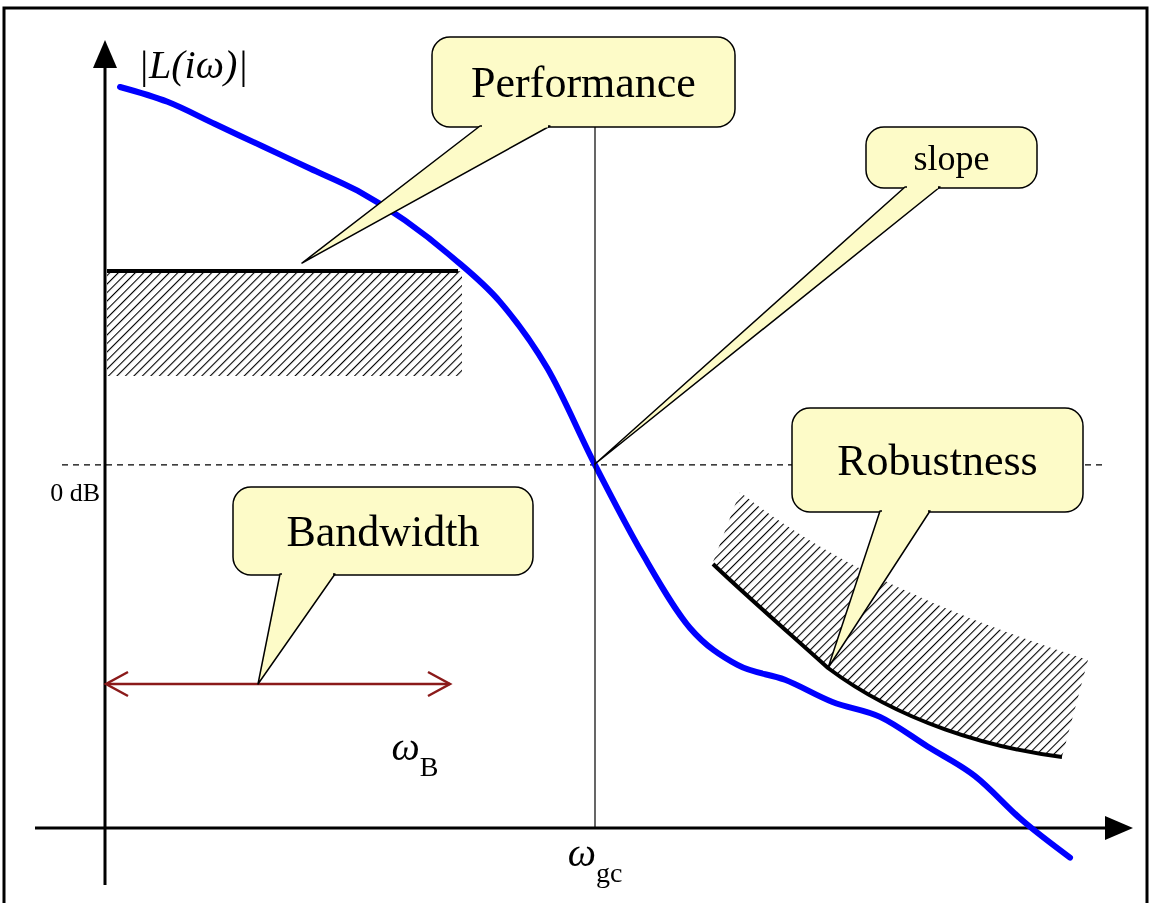 The height and width of the screenshot is (903, 1152). What do you see at coordinates (583, 83) in the screenshot?
I see `annotation: Performance` at bounding box center [583, 83].